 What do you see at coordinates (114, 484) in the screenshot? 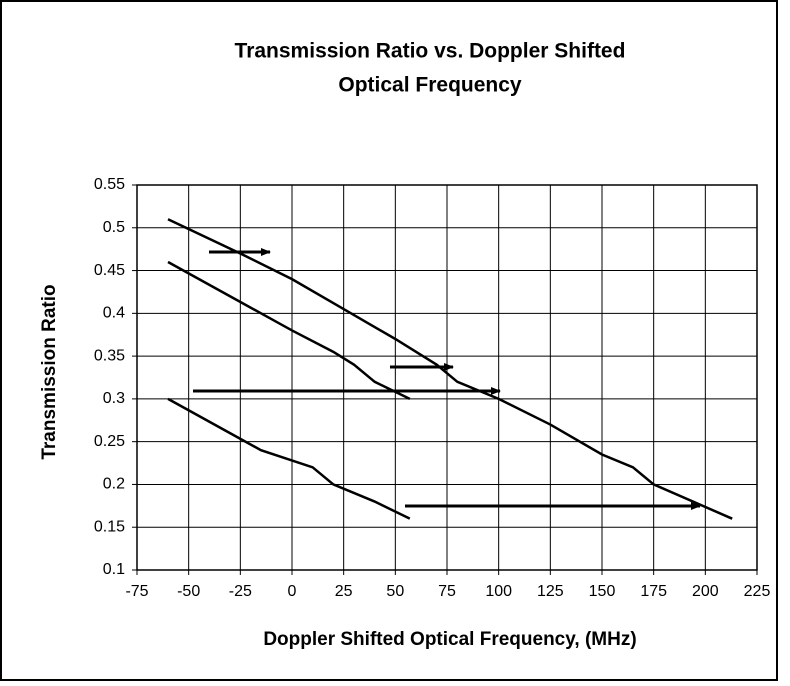
I see `y-tick-label: 0.2` at bounding box center [114, 484].